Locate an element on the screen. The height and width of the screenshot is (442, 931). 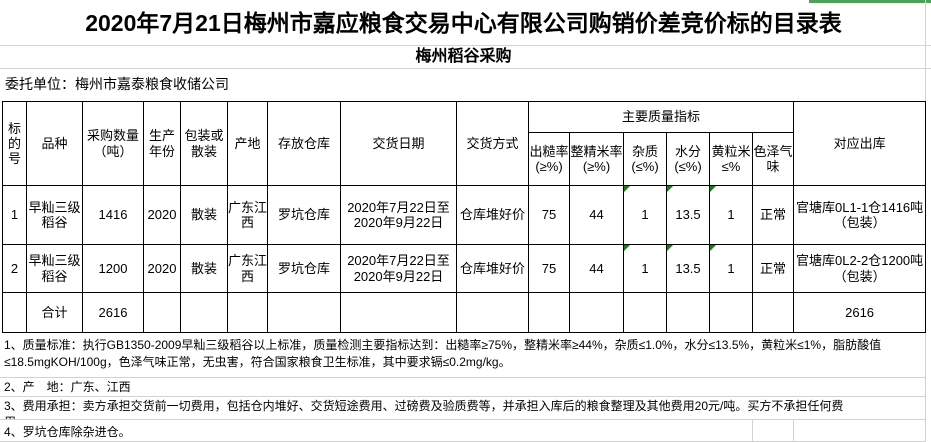
col-header-year: 生产年份 is located at coordinates (162, 143).